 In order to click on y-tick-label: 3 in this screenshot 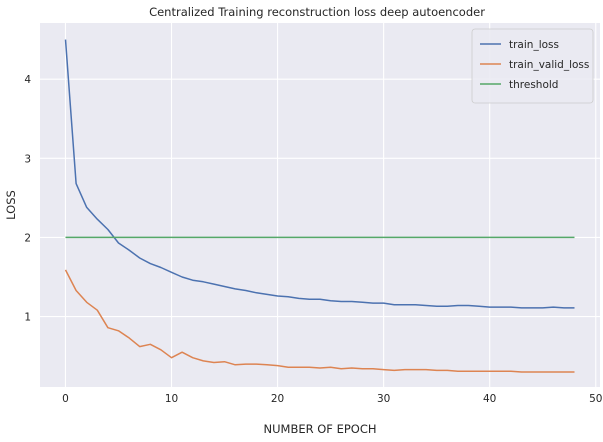, I will do `click(27, 159)`.